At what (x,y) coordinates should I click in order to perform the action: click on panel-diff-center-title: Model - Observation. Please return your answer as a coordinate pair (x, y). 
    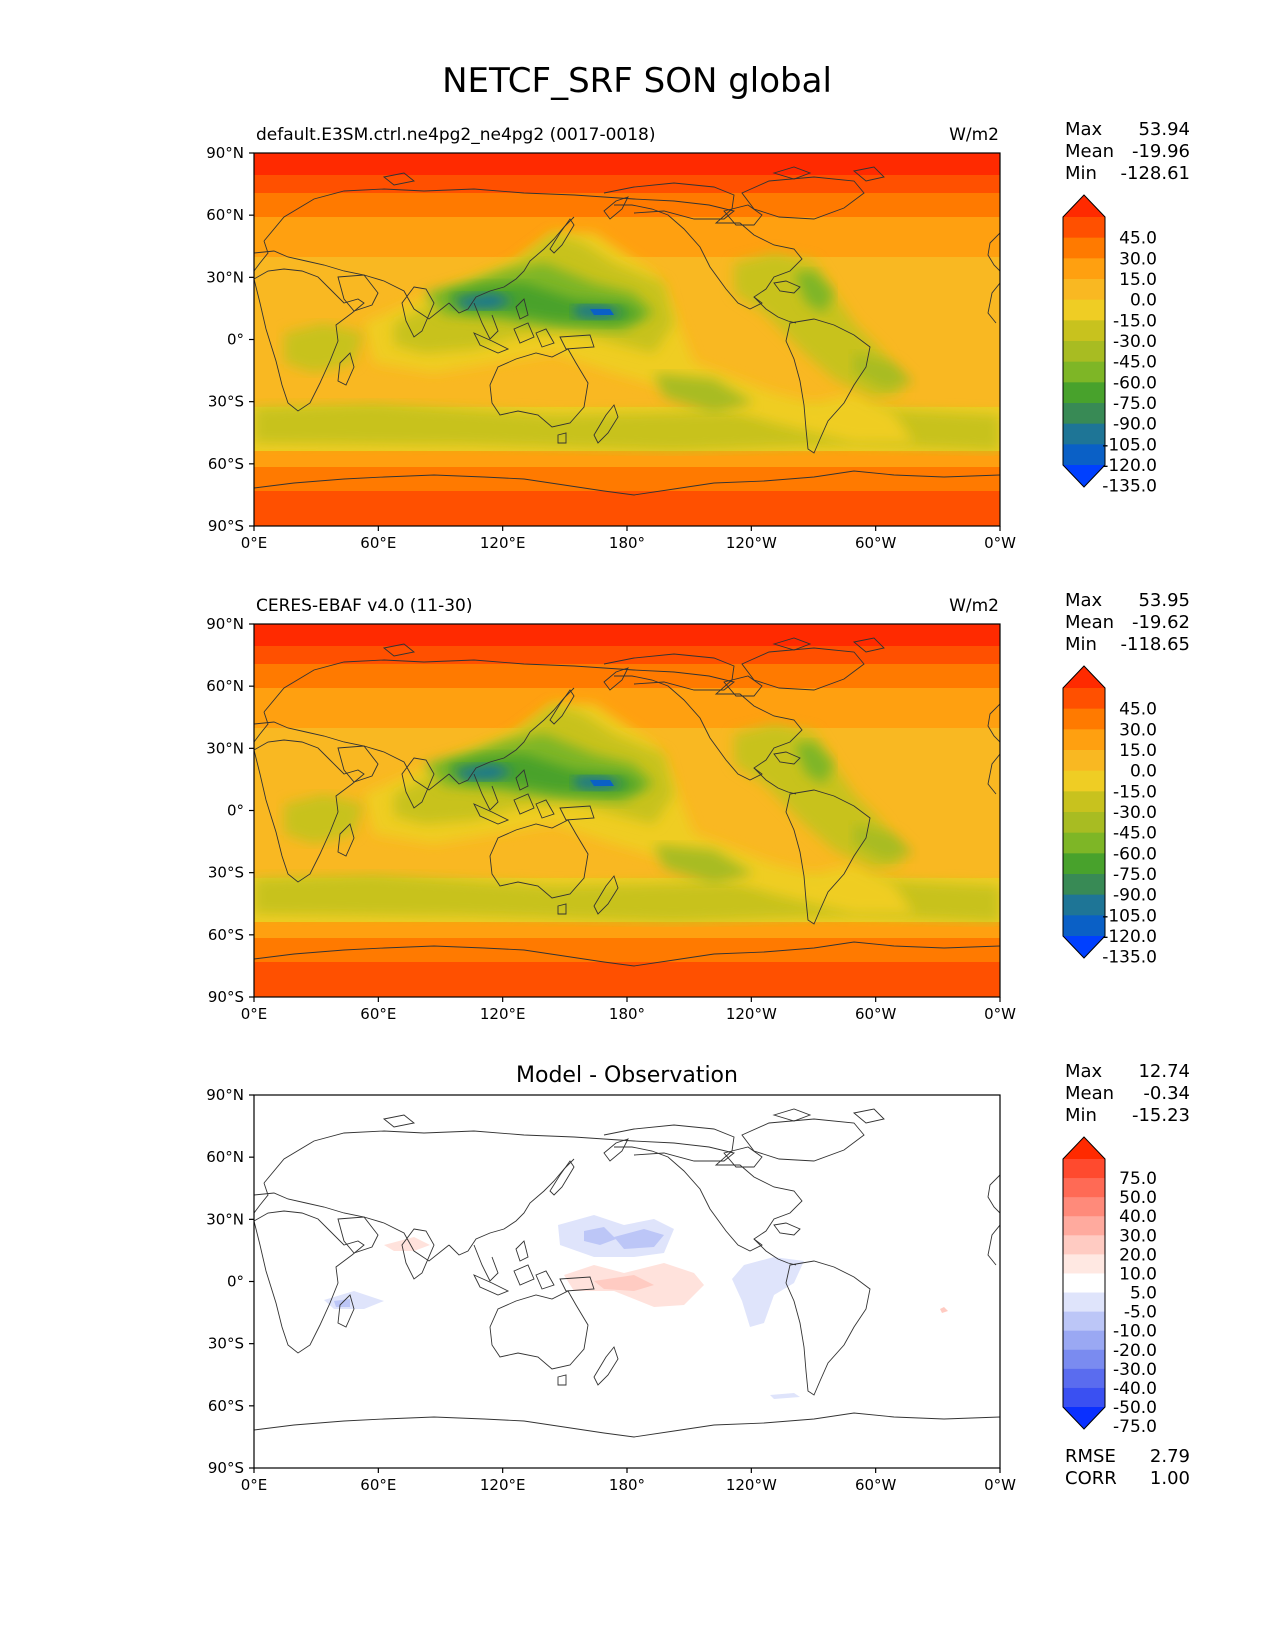
    Looking at the image, I should click on (627, 1075).